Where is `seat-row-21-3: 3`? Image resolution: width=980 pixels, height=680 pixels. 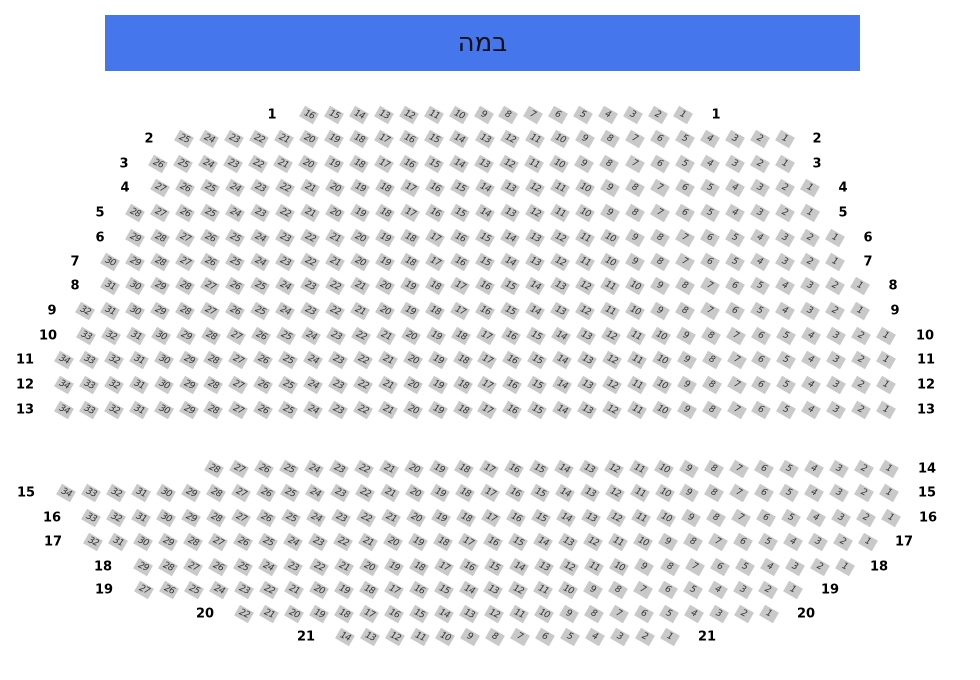
seat-row-21-3: 3 is located at coordinates (620, 637).